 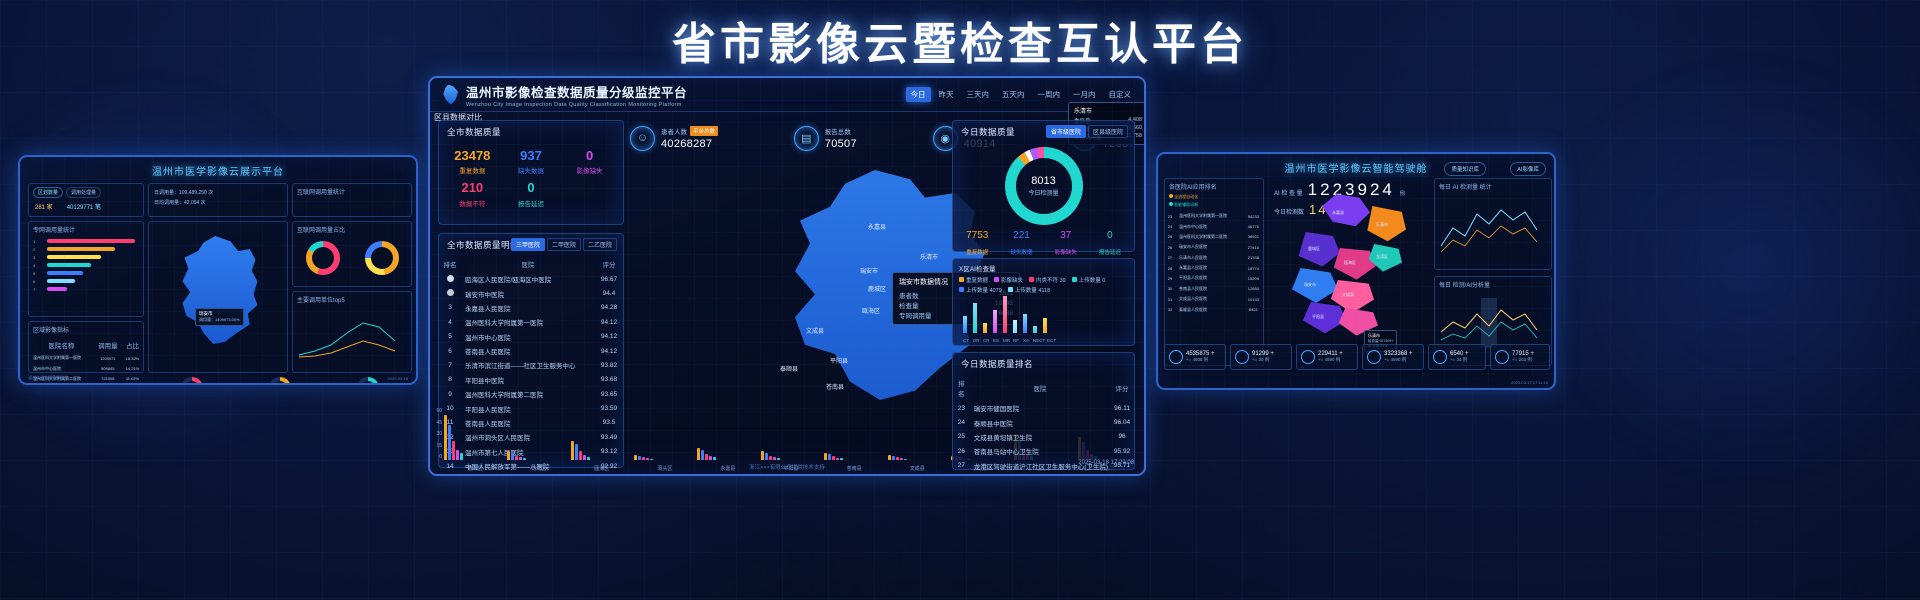 I want to click on today-rank-title: 今日数据质量排名, so click(x=997, y=364).